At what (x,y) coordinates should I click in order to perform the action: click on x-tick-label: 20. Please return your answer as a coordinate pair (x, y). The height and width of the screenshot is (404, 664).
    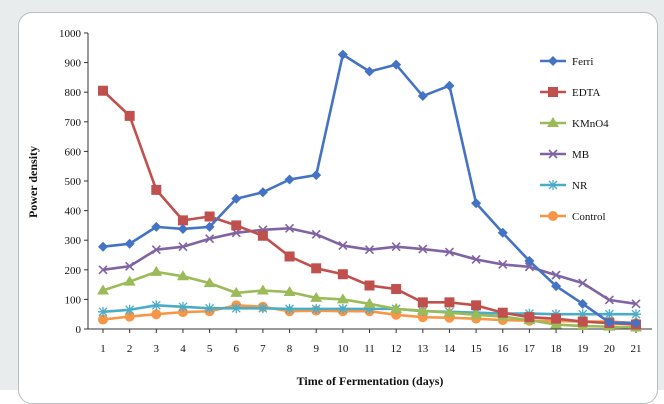
    Looking at the image, I should click on (610, 349).